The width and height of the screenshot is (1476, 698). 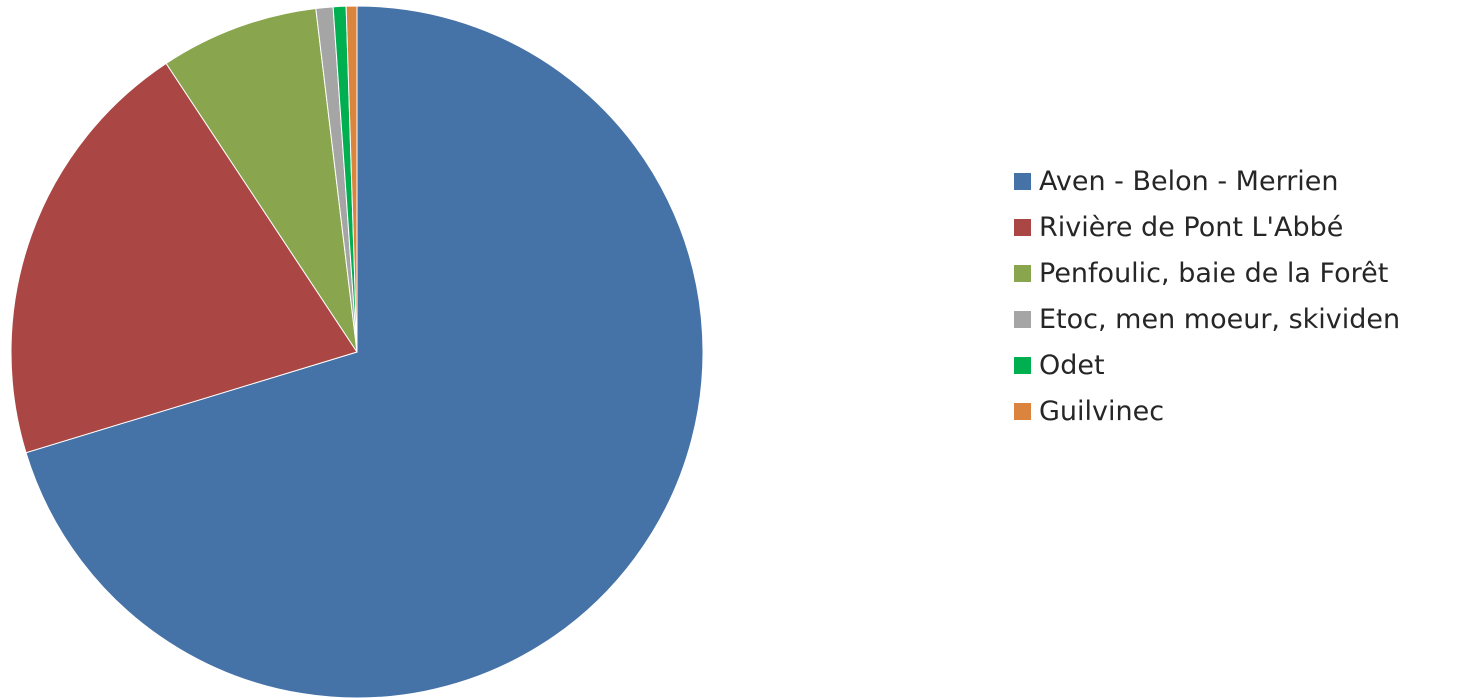 What do you see at coordinates (1072, 365) in the screenshot?
I see `legend-label: Odet` at bounding box center [1072, 365].